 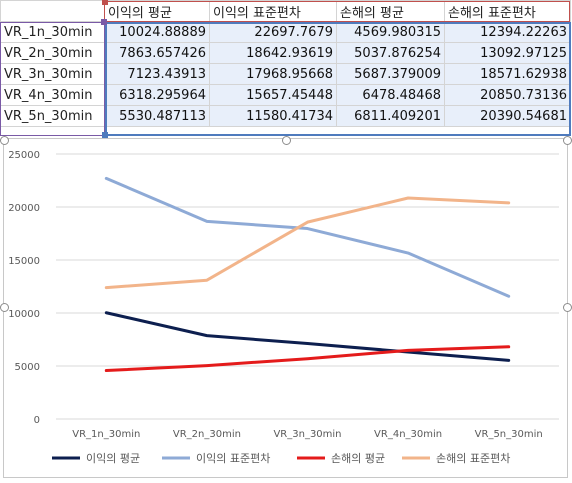 I want to click on legend: 이익의 평균 이익의 표준편차 손해의 평균 손해의 표준편차, so click(x=281, y=458).